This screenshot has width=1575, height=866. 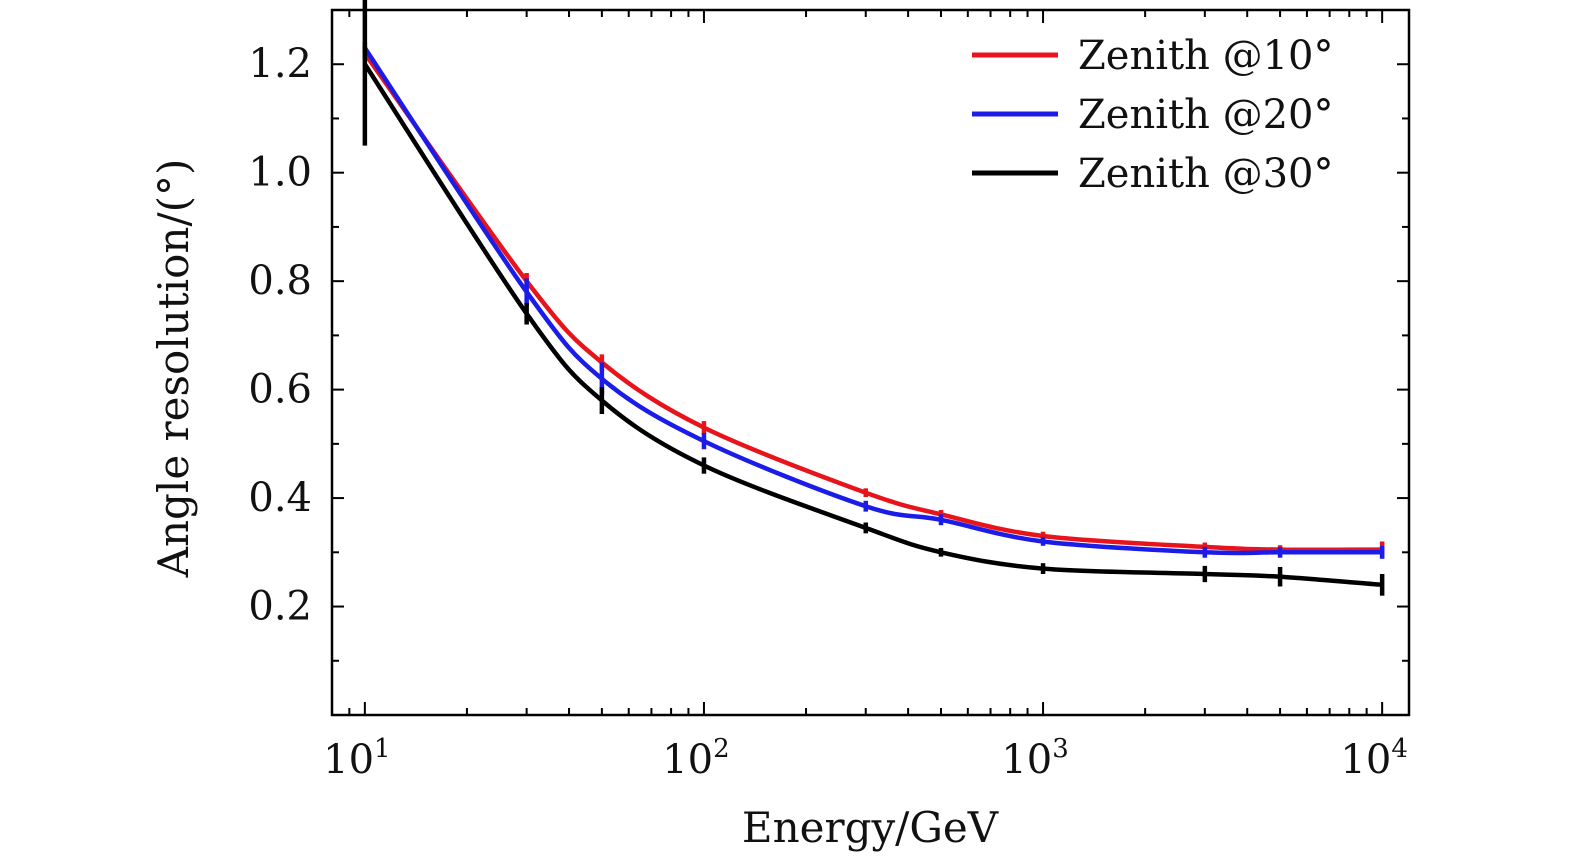 I want to click on y-tick-label: 0.6, so click(x=280, y=390).